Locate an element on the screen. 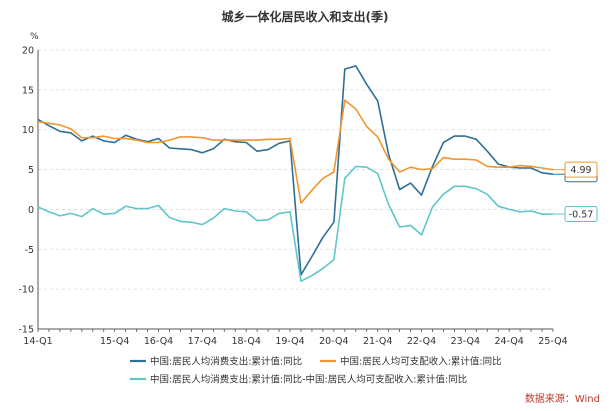 The width and height of the screenshot is (610, 411). legend-label: 中国:居民人均消费支出:累计值:同比 is located at coordinates (226, 362).